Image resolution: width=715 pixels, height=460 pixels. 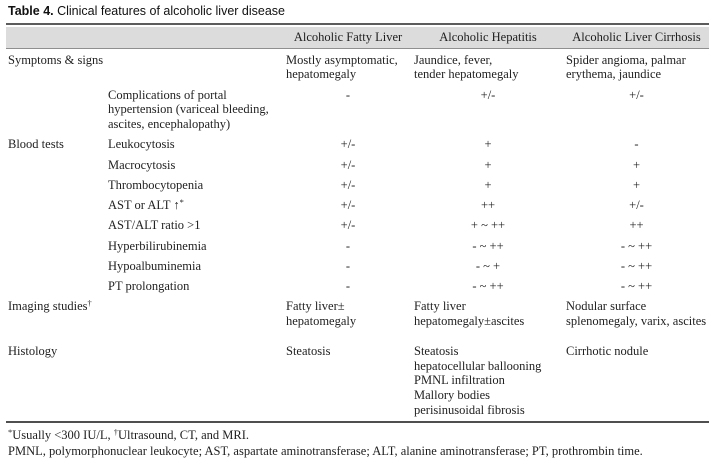 What do you see at coordinates (357, 165) in the screenshot?
I see `table-row: Macrocytosis +/- + +` at bounding box center [357, 165].